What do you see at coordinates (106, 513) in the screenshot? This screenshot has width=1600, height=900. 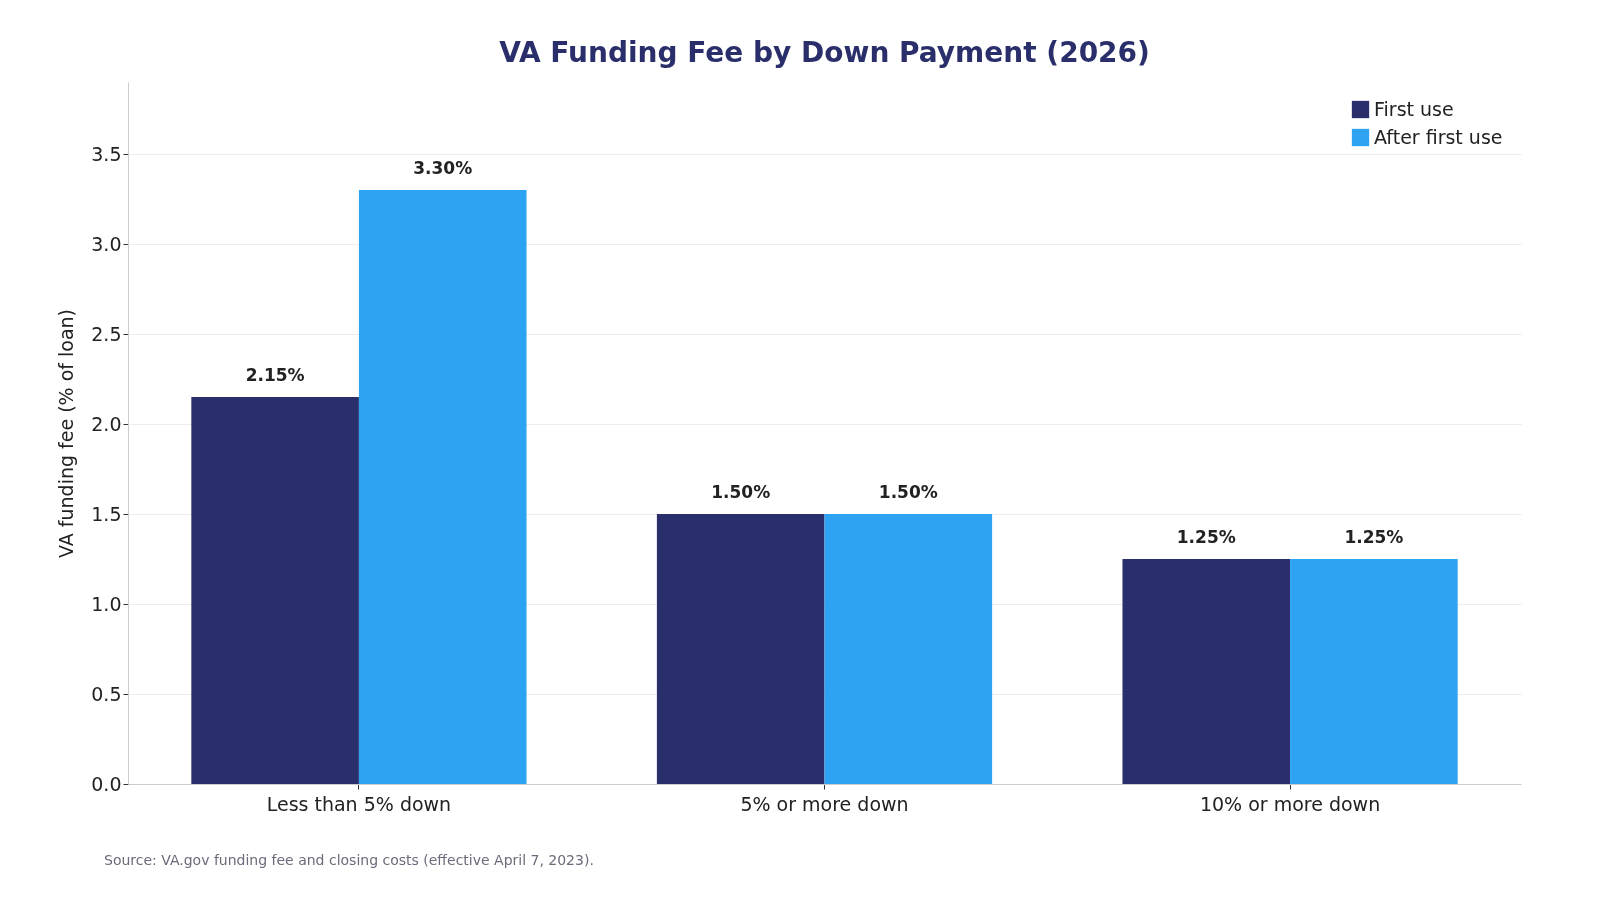 I see `y-tick-label: 1.5` at bounding box center [106, 513].